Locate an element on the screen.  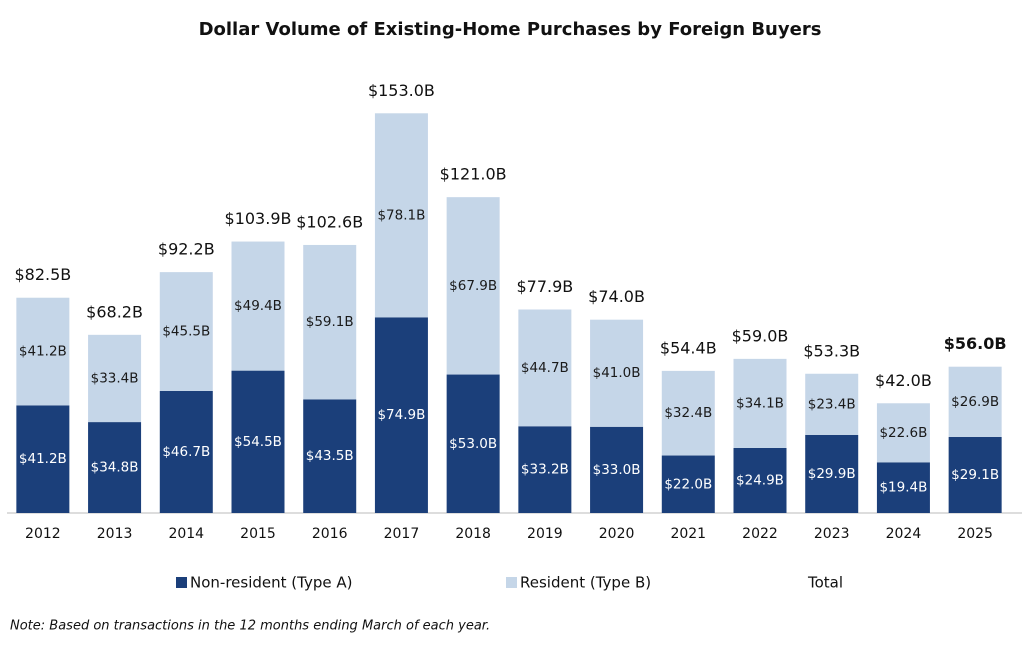
segment-label: $44.7B is located at coordinates (545, 368).